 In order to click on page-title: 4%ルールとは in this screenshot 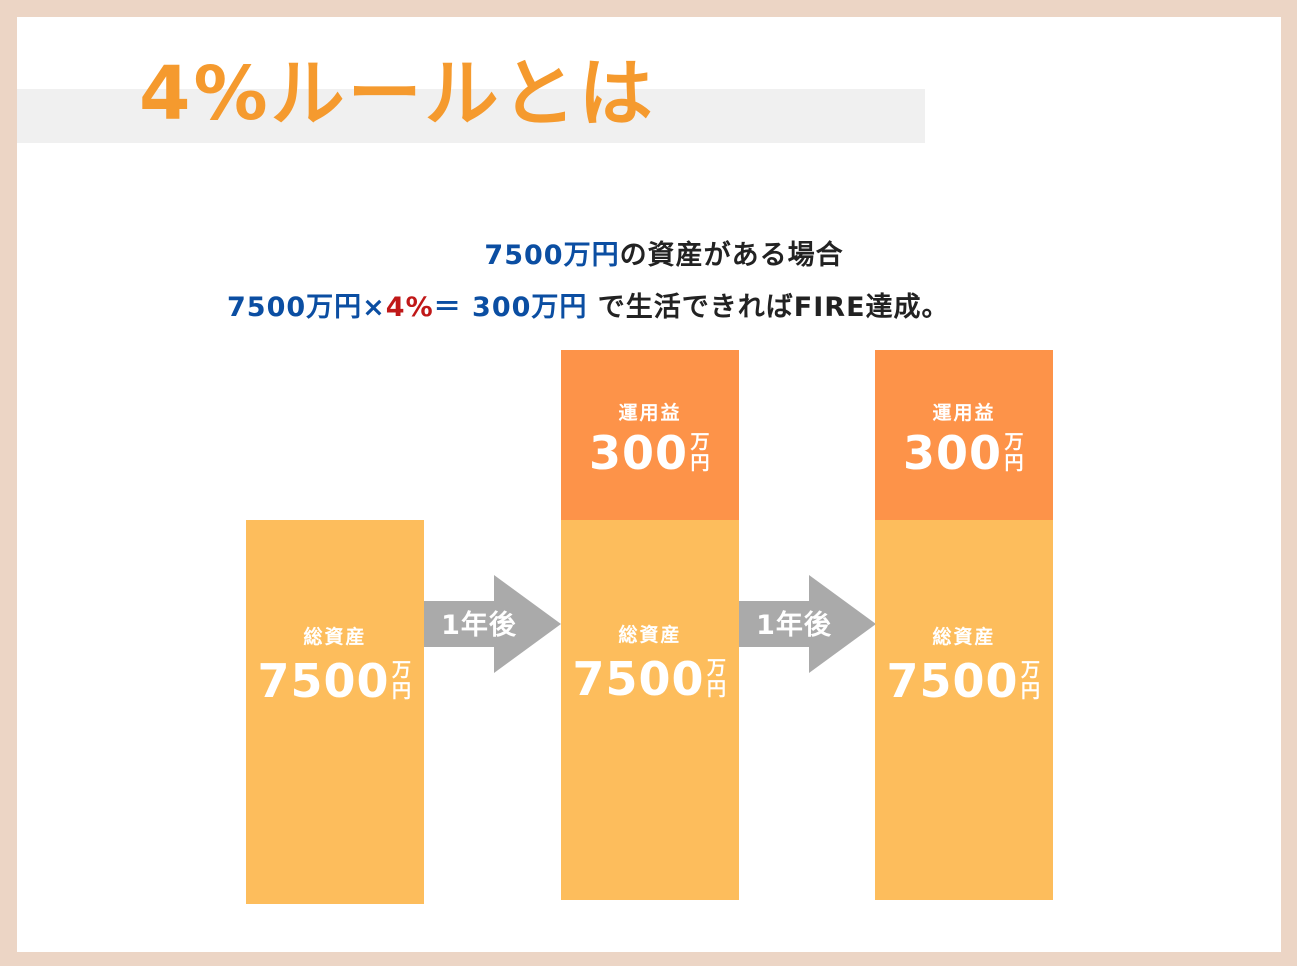, I will do `click(397, 94)`.